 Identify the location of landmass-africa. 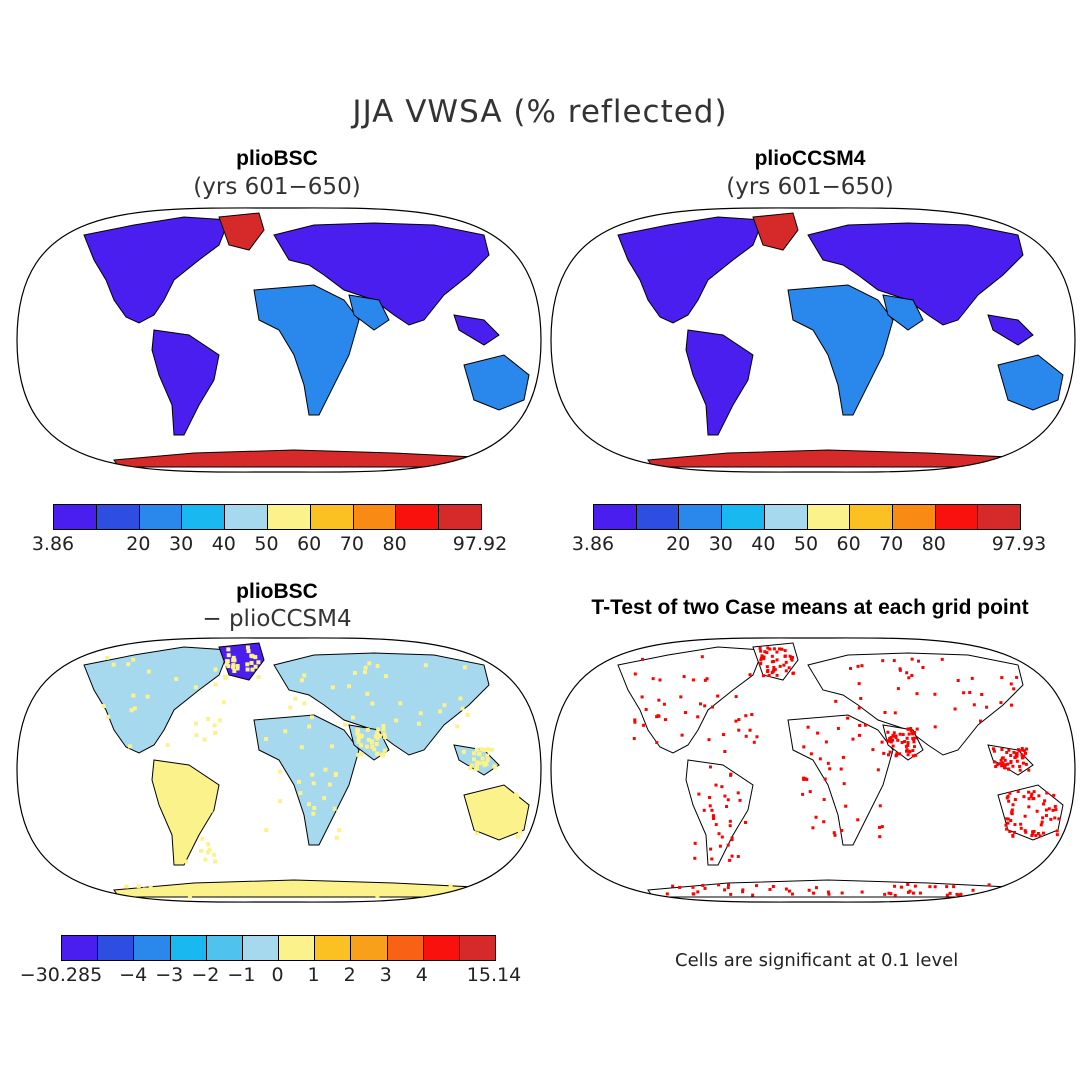
(306, 350).